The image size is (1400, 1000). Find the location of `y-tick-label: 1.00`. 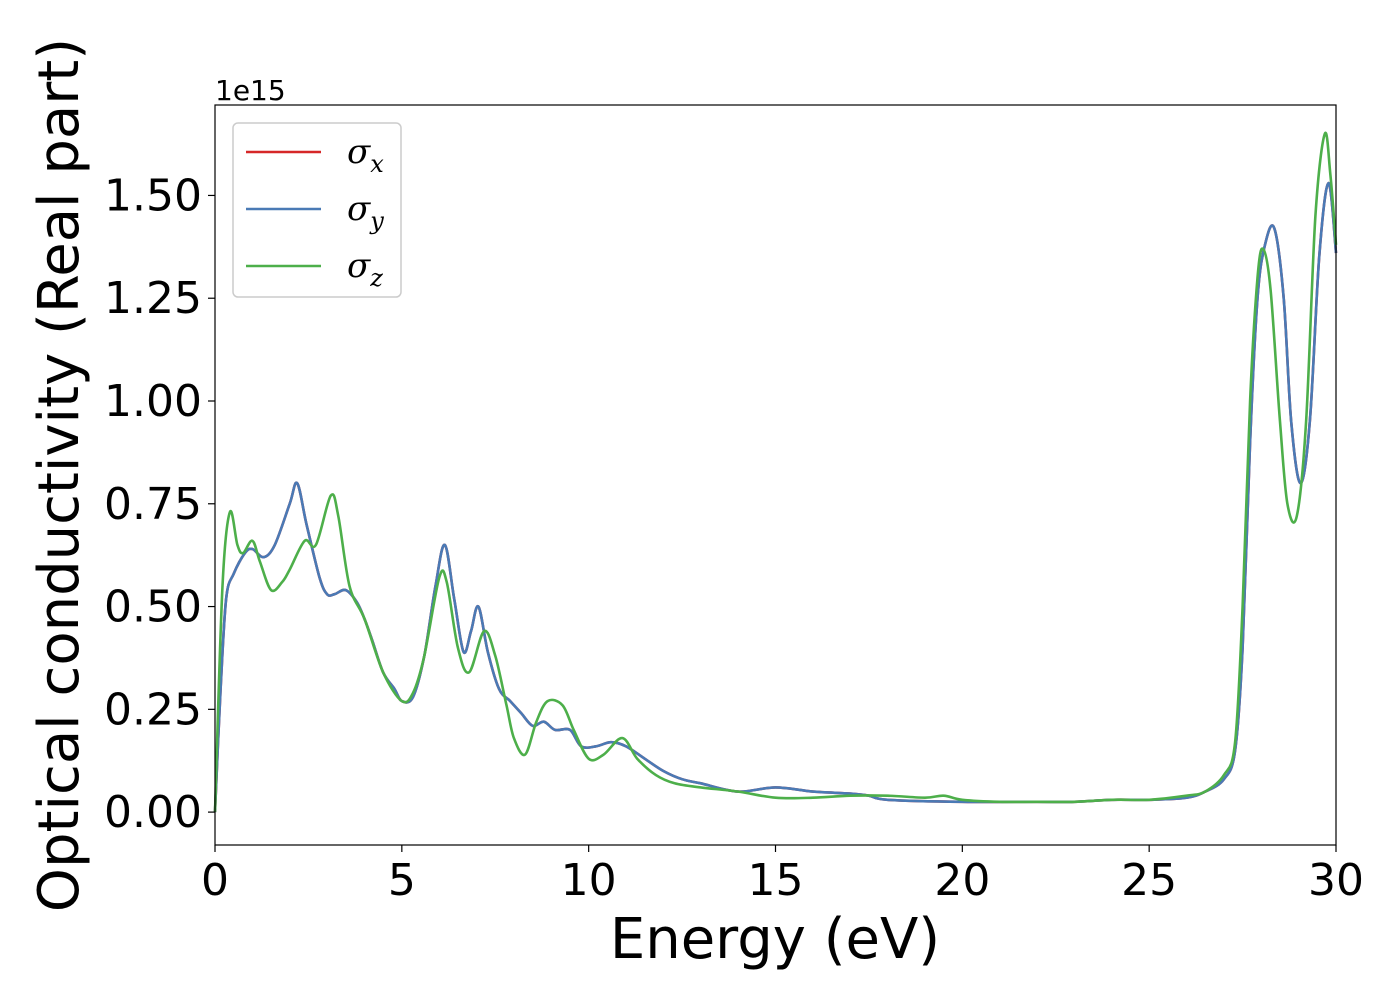

y-tick-label: 1.00 is located at coordinates (153, 401).